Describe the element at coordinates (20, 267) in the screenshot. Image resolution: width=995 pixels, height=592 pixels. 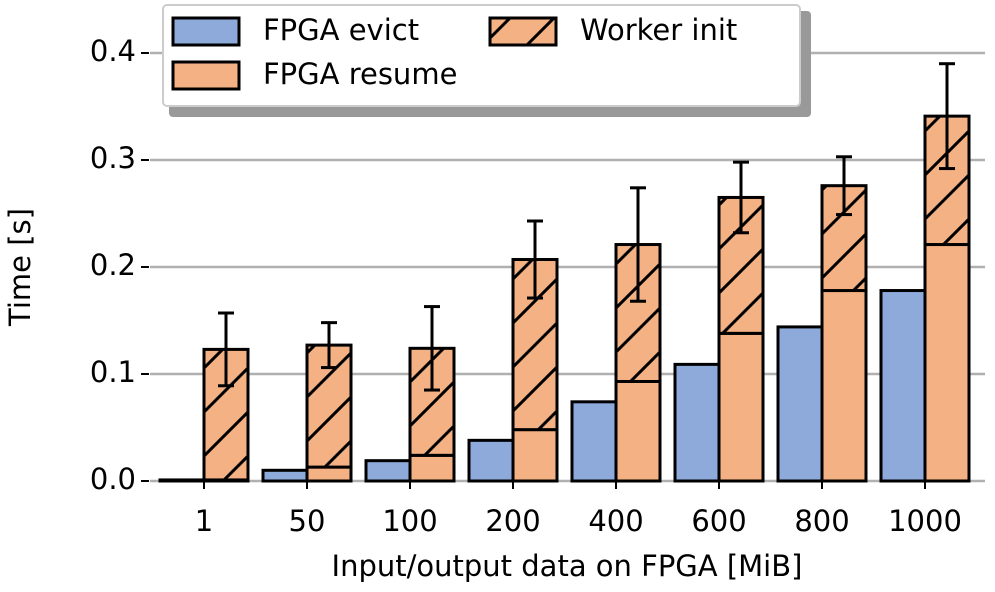
I see `y-axis-label: Time [s]` at that location.